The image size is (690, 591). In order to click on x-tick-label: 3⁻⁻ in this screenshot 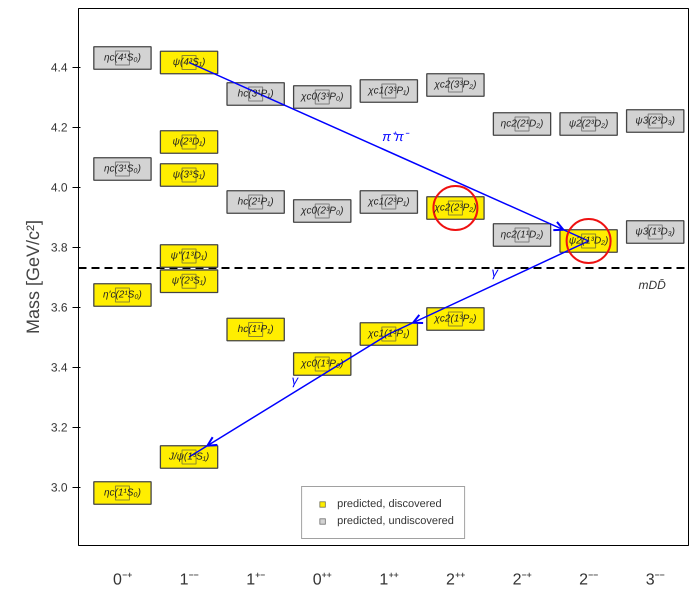, I will do `click(655, 580)`.